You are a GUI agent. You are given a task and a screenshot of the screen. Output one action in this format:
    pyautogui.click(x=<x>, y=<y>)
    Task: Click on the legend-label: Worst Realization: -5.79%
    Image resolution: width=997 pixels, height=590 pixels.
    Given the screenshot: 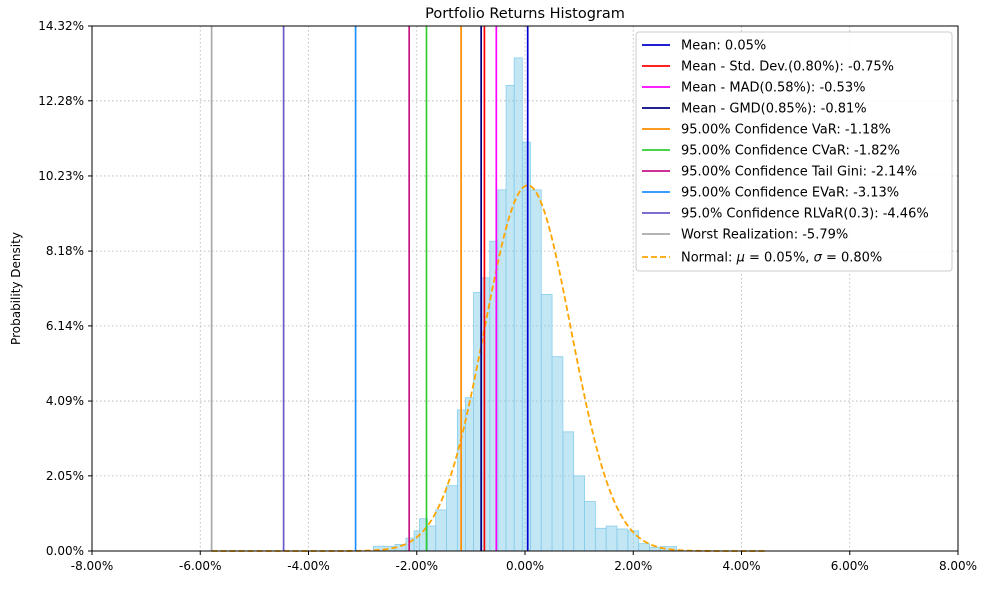 What is the action you would take?
    pyautogui.click(x=764, y=235)
    